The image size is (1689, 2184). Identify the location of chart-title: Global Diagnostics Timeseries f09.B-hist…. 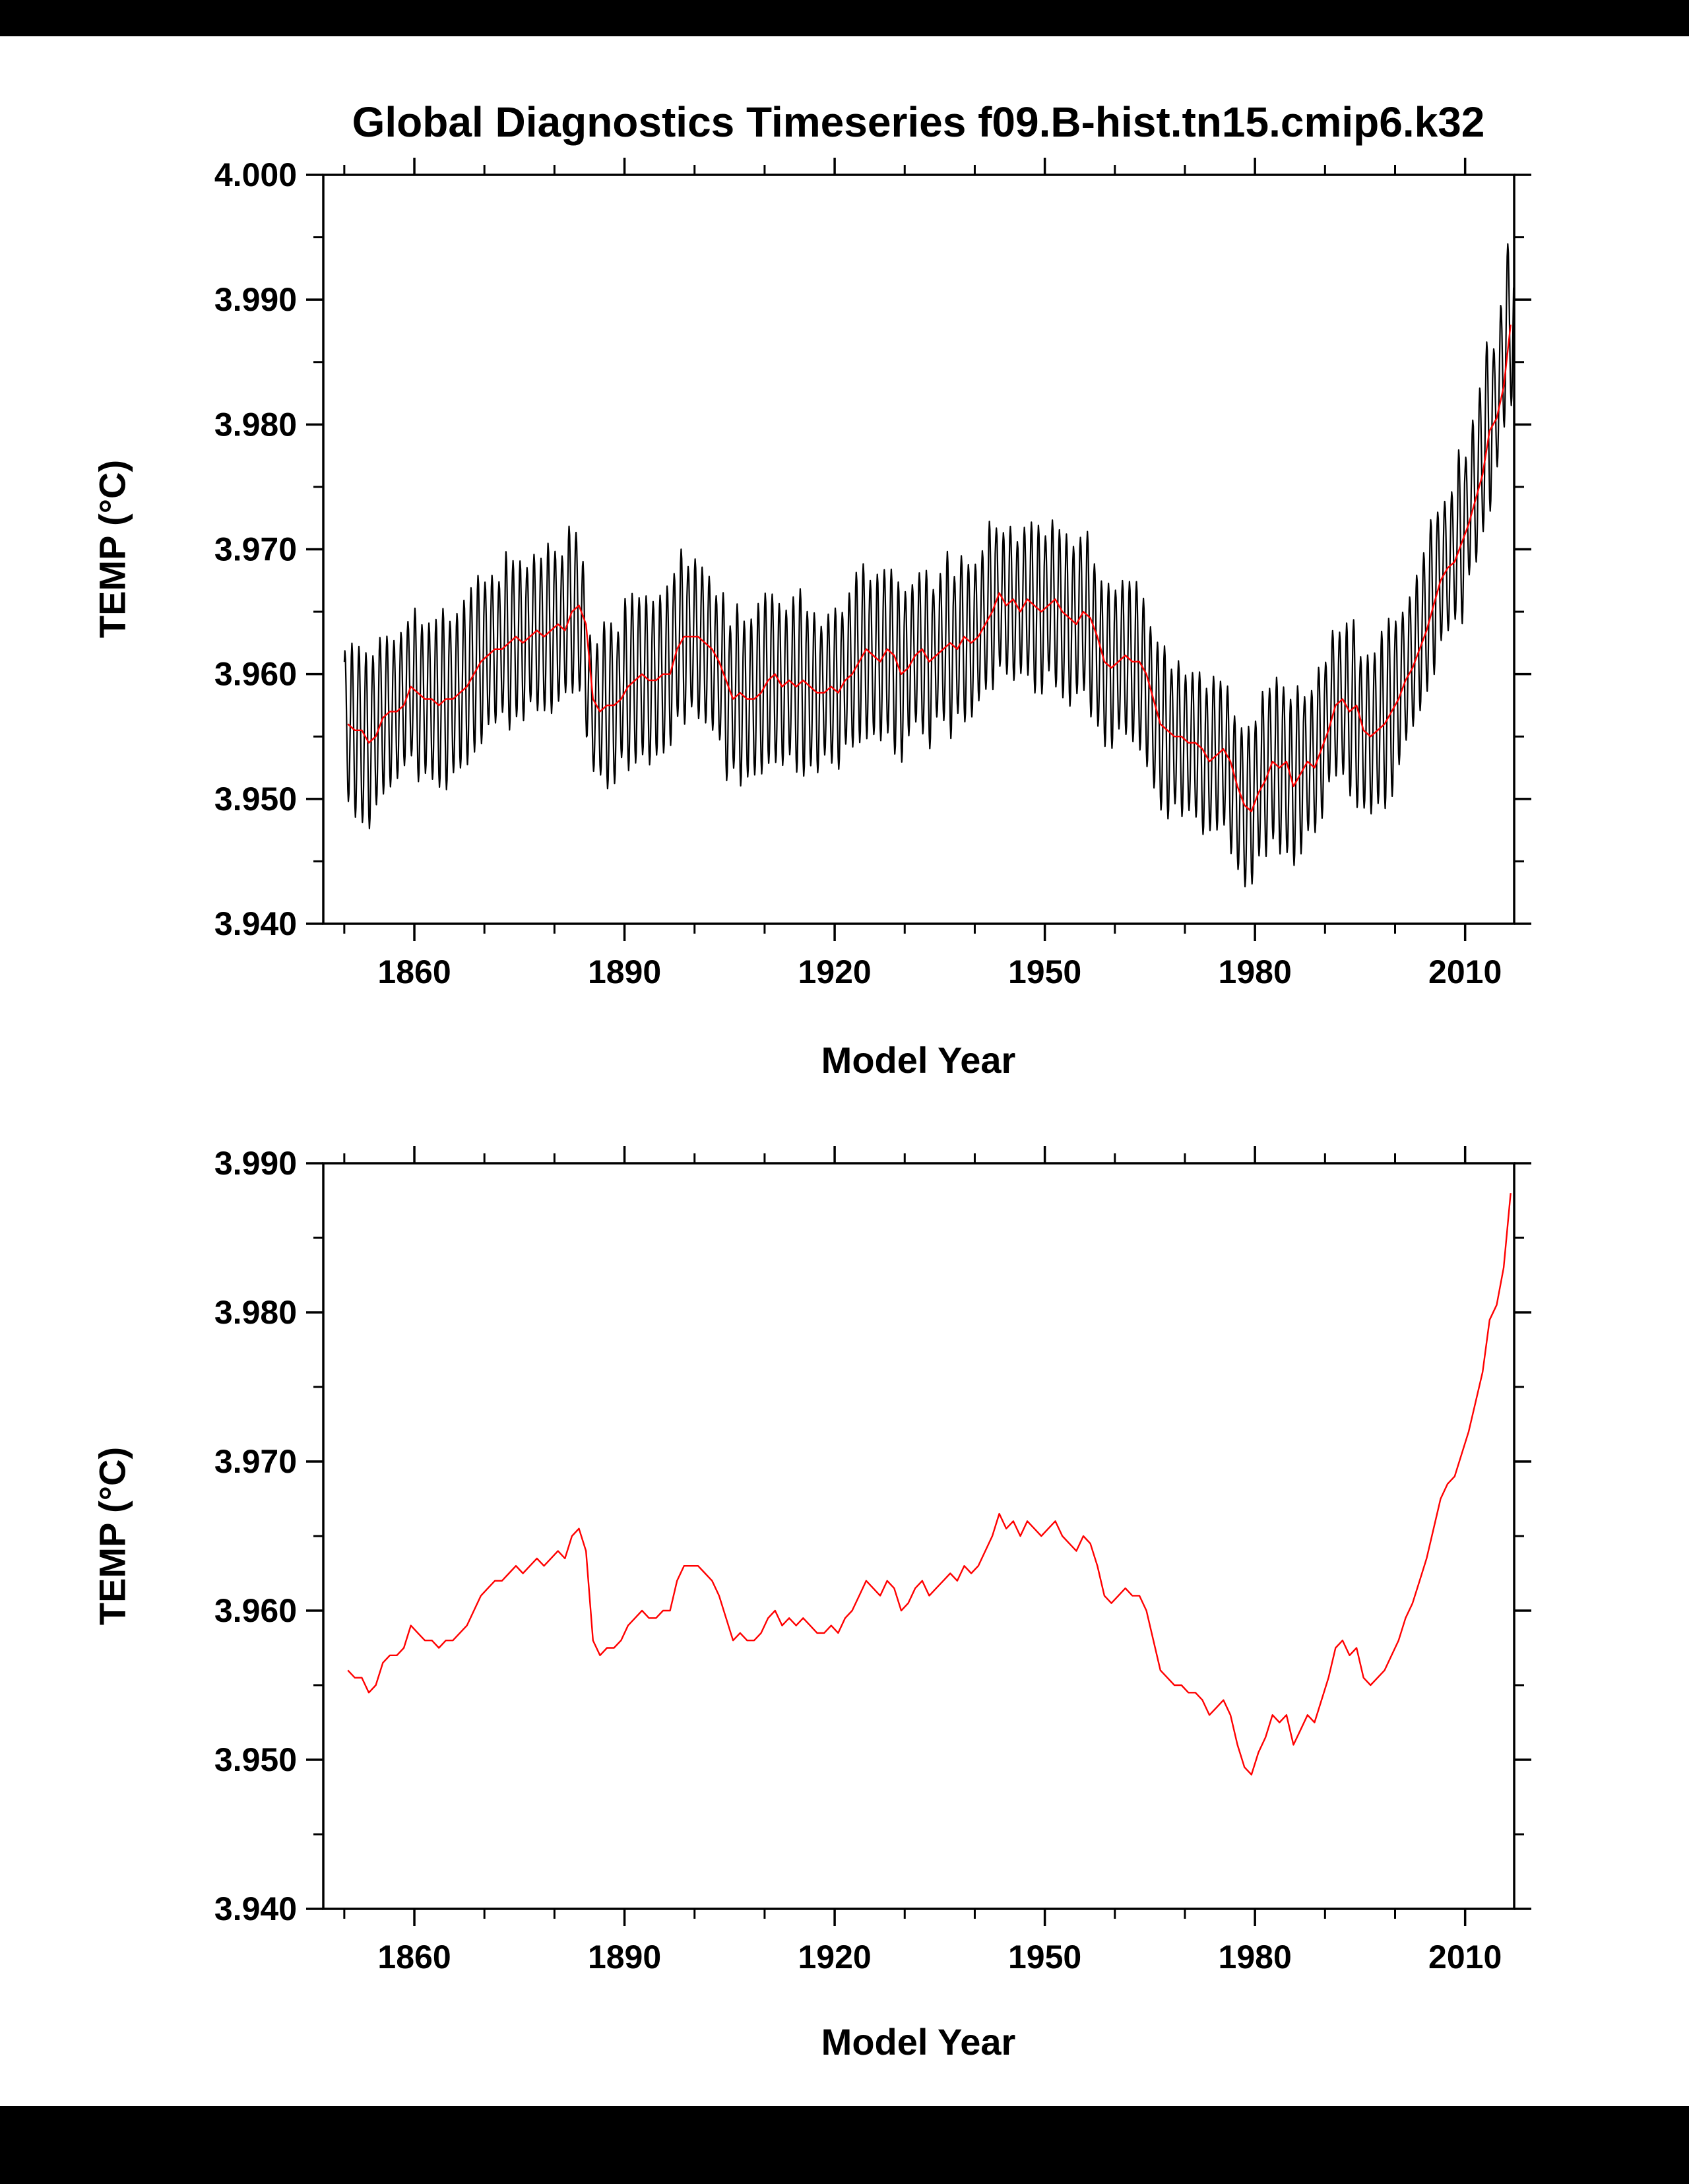
(918, 122).